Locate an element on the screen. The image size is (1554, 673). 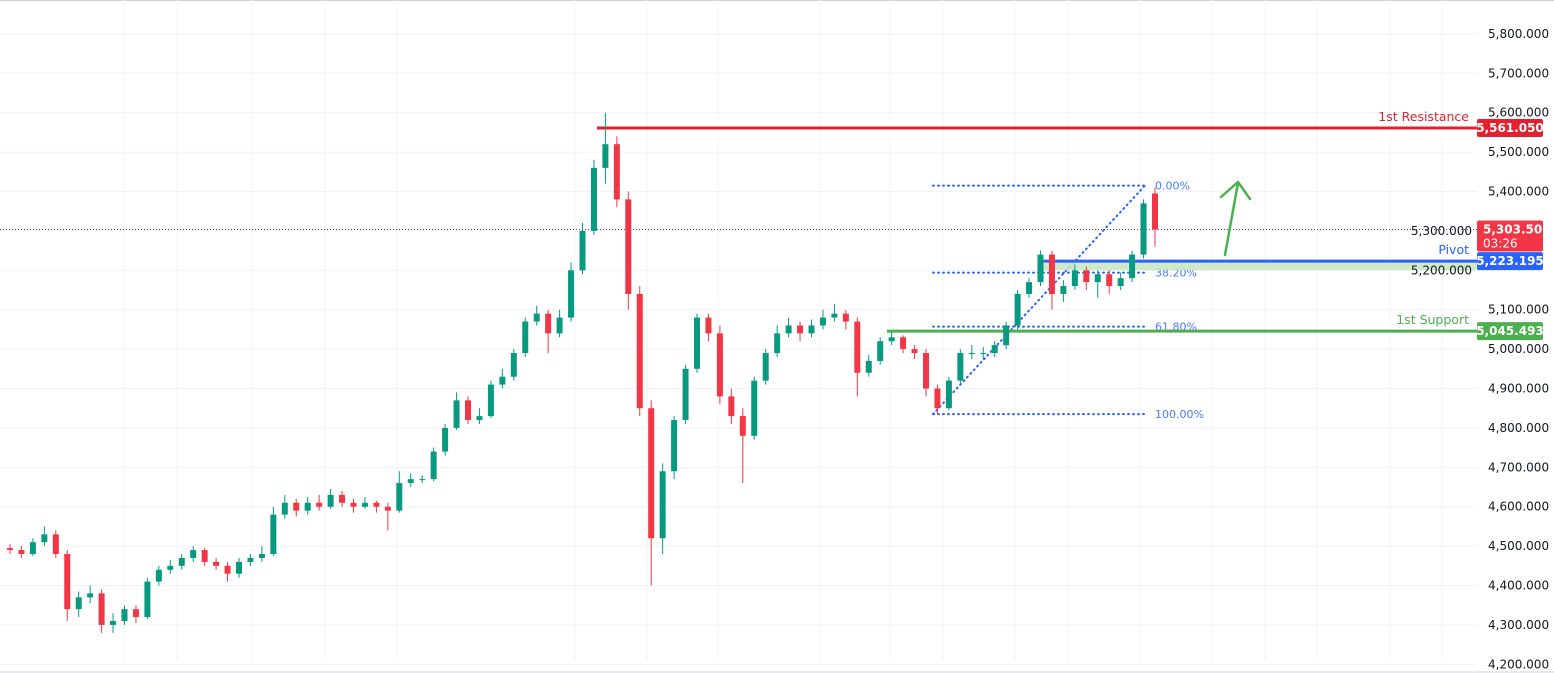
fib-level-label: 100.00% is located at coordinates (1179, 414).